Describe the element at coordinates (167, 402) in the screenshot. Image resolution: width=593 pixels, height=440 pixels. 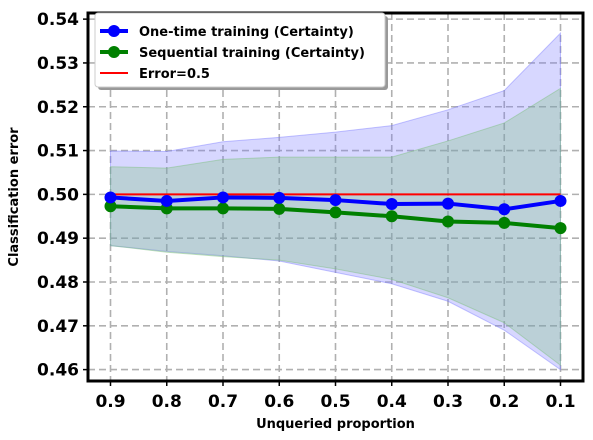
I see `x-tick-label: 0.8` at that location.